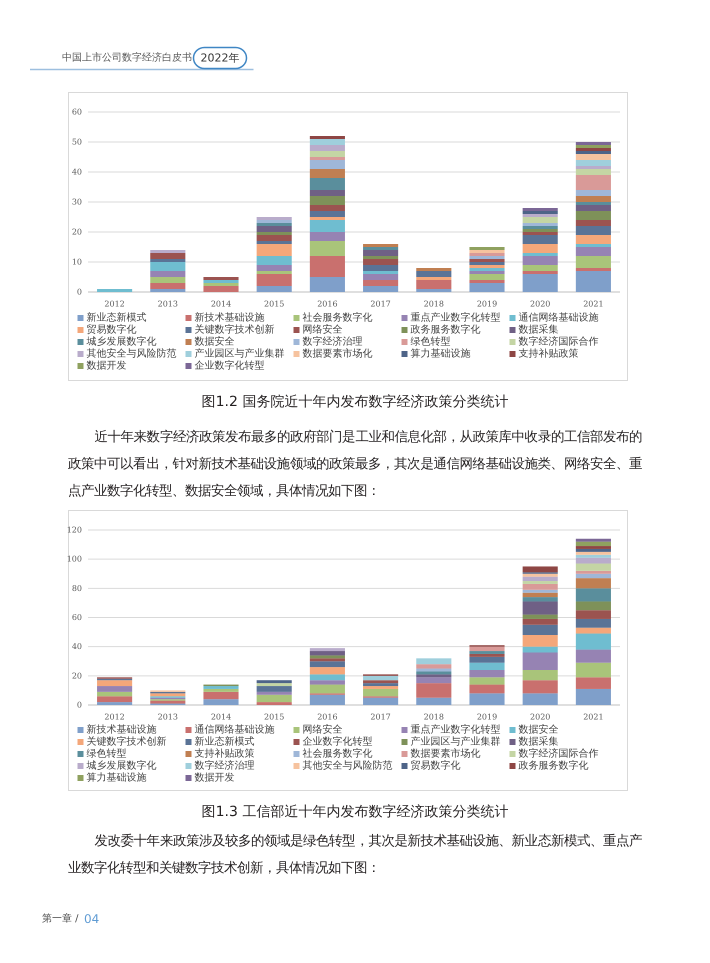  Describe the element at coordinates (126, 742) in the screenshot. I see `legend-label: 关键数字技术创新` at that location.